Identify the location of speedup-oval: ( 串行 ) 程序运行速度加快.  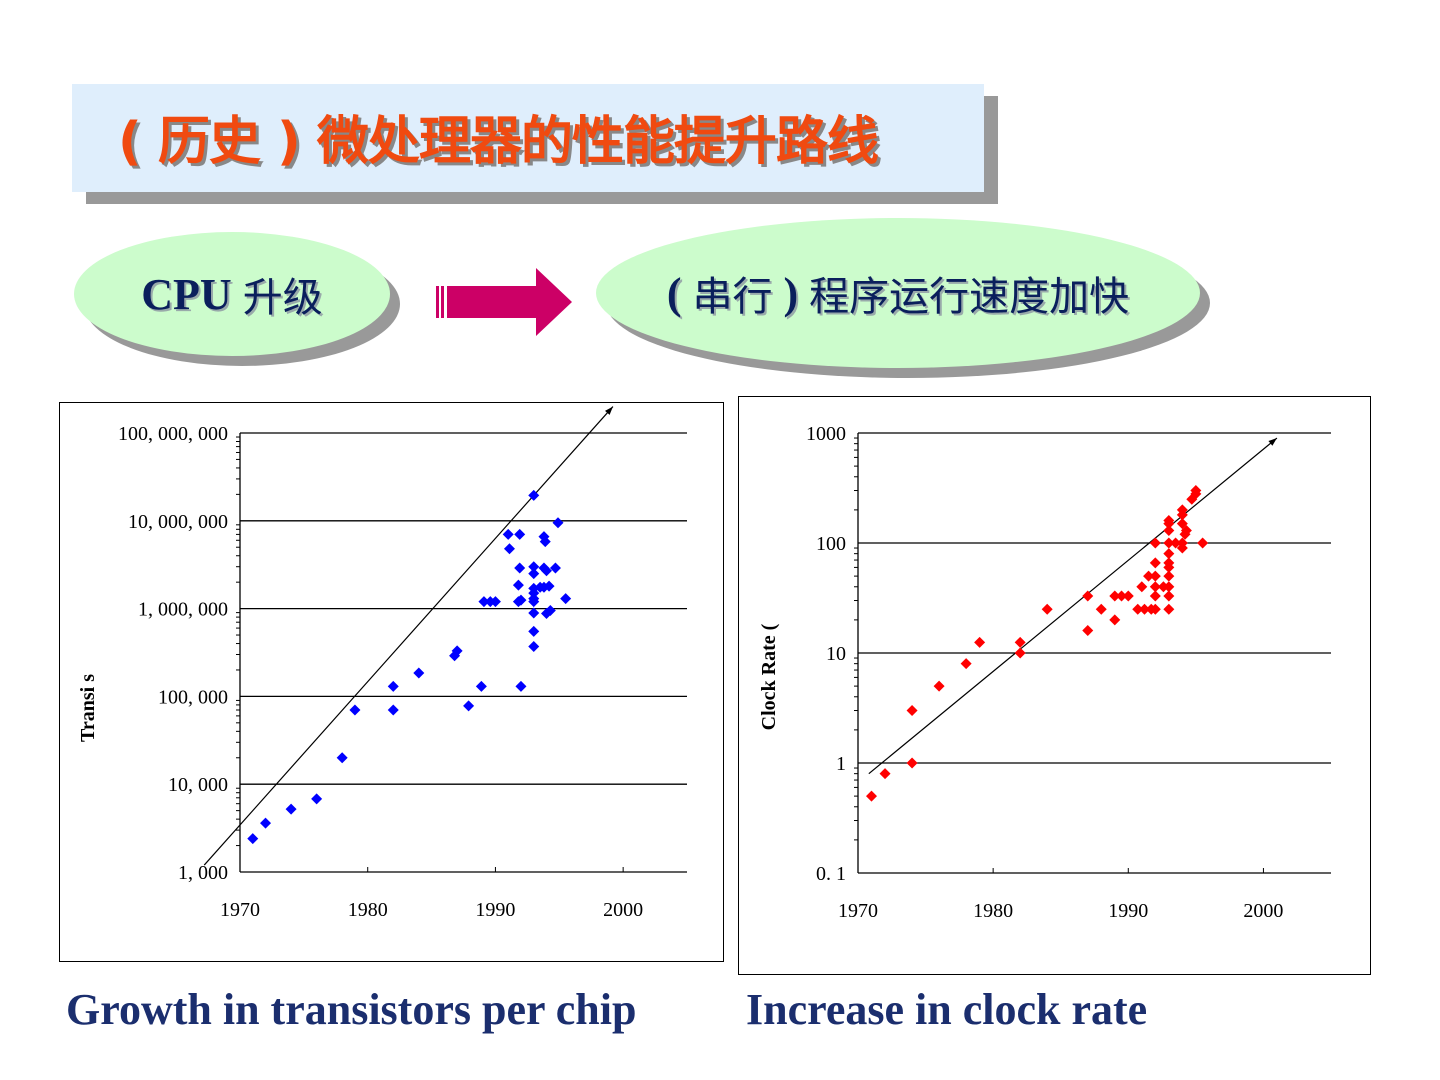
(898, 293).